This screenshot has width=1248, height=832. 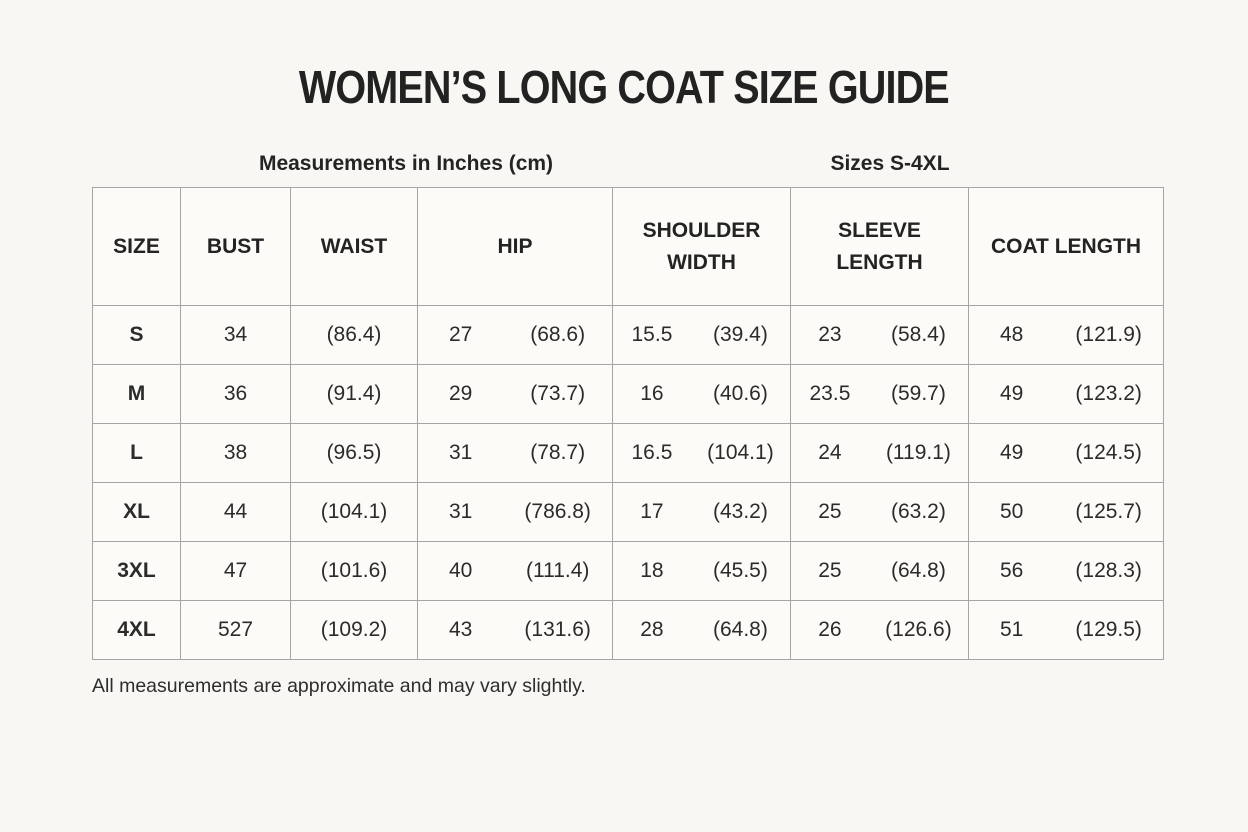 What do you see at coordinates (461, 629) in the screenshot?
I see `hip-inches: 43` at bounding box center [461, 629].